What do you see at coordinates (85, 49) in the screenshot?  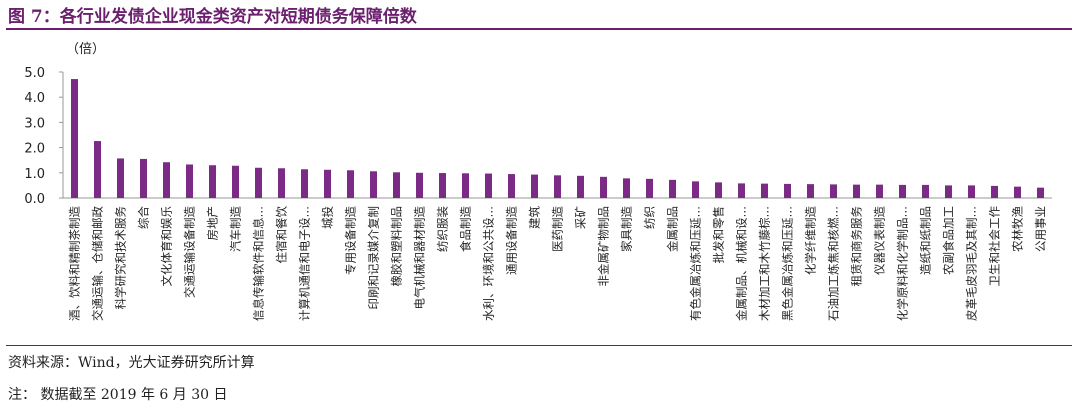 I see `y-axis-unit-label: （倍）` at bounding box center [85, 49].